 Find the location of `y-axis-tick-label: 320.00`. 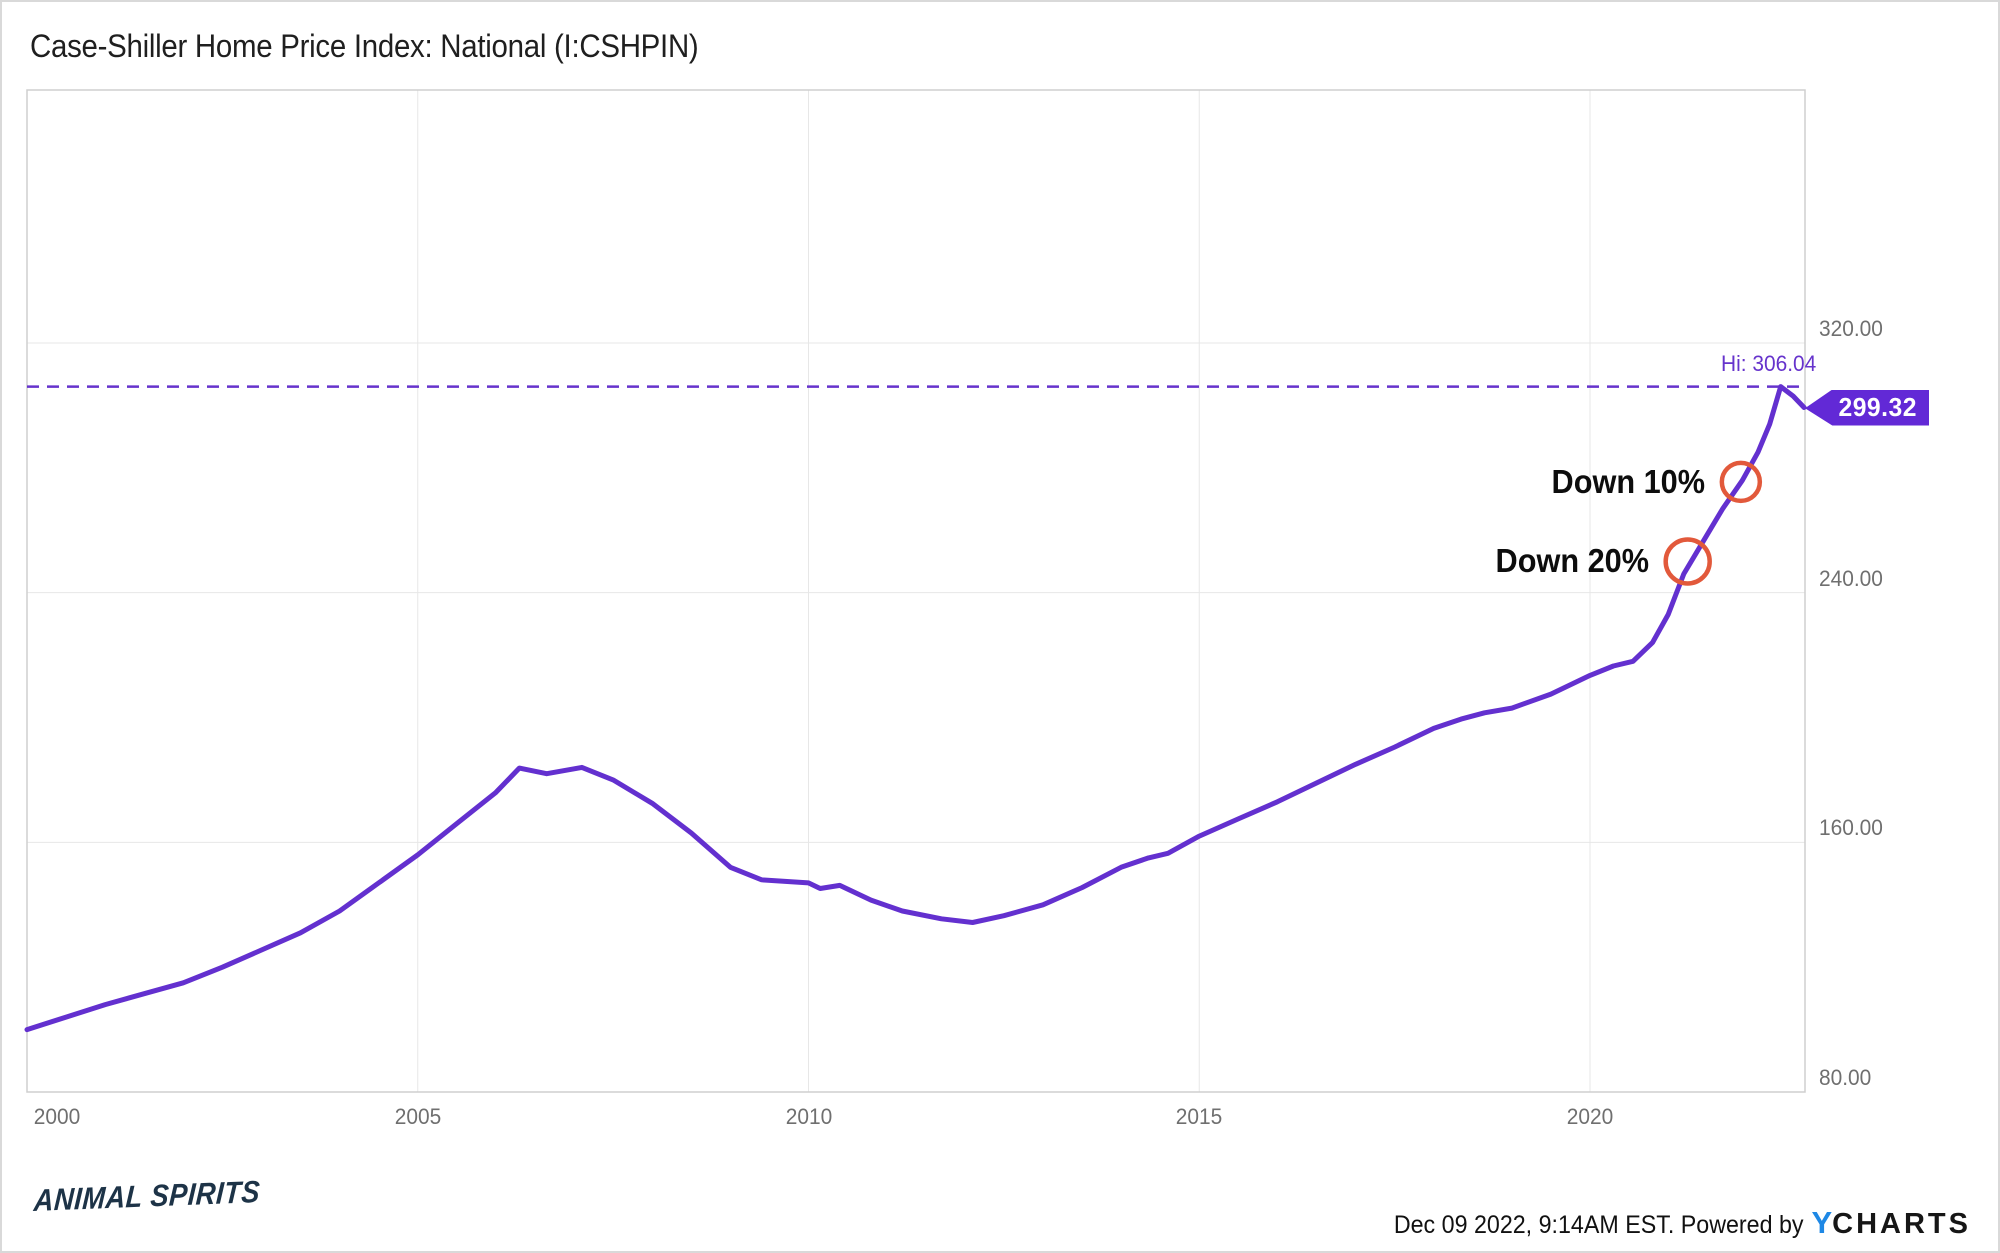

y-axis-tick-label: 320.00 is located at coordinates (1851, 328).